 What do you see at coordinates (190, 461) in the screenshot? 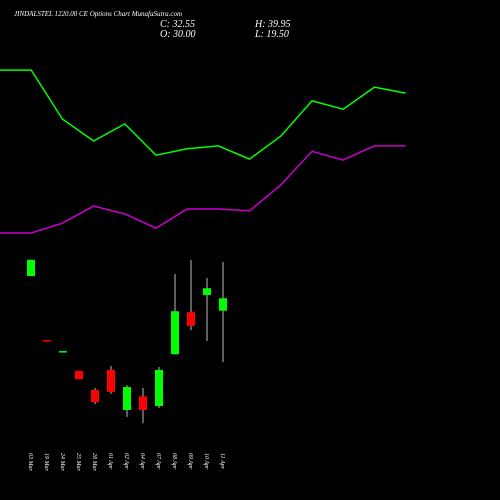
I see `x-tick-label: 09 Apr` at bounding box center [190, 461].